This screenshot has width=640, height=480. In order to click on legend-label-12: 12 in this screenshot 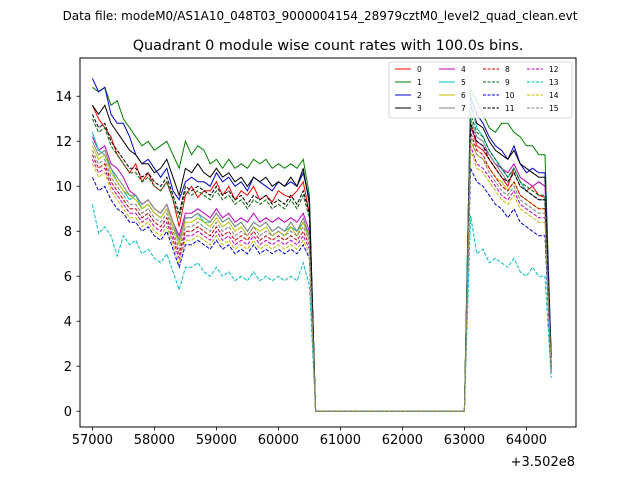, I will do `click(554, 69)`.